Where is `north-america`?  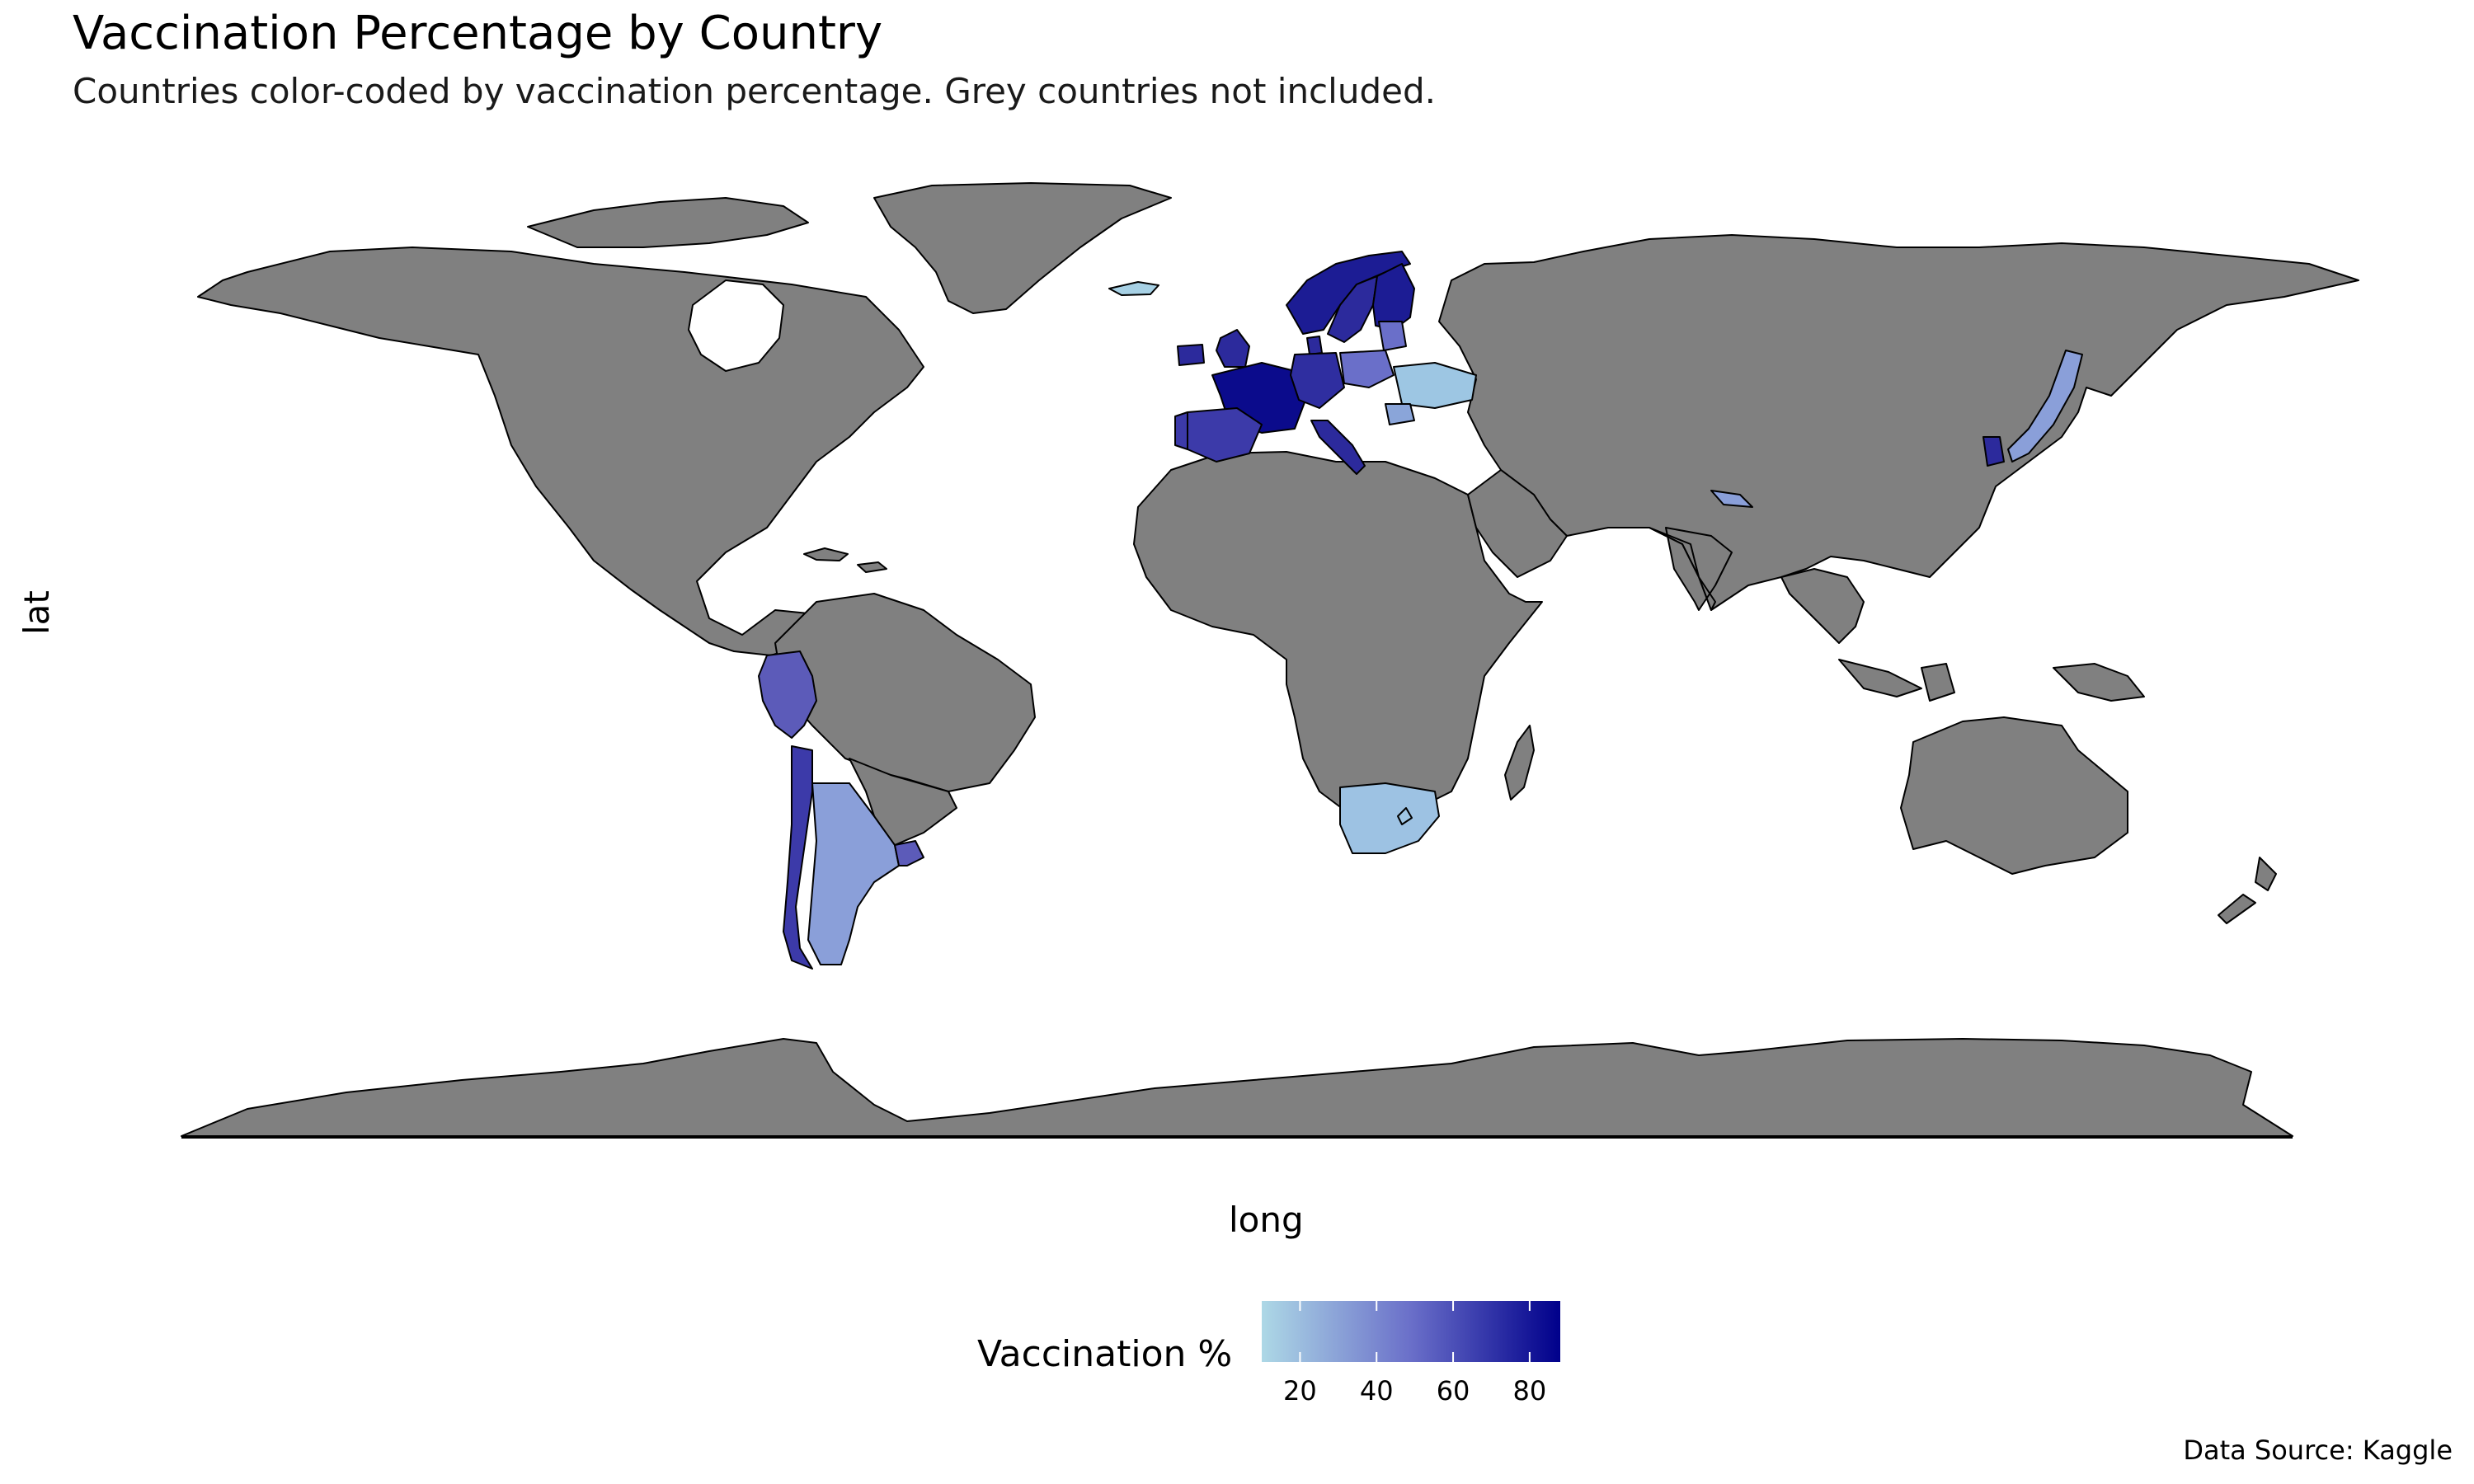
north-america is located at coordinates (560, 451).